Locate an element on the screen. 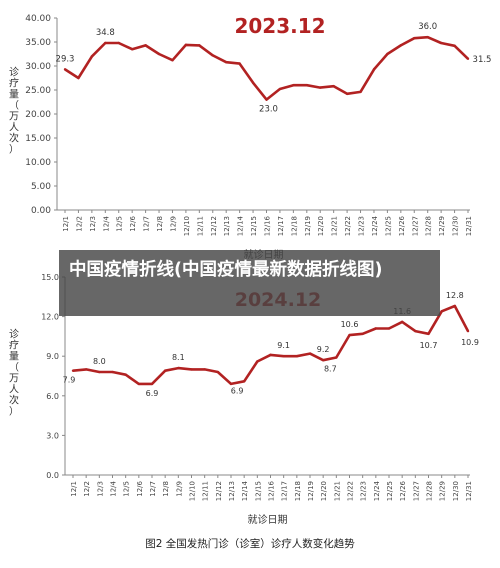 The width and height of the screenshot is (500, 568). x-tick-label: 12/11 is located at coordinates (206, 491).